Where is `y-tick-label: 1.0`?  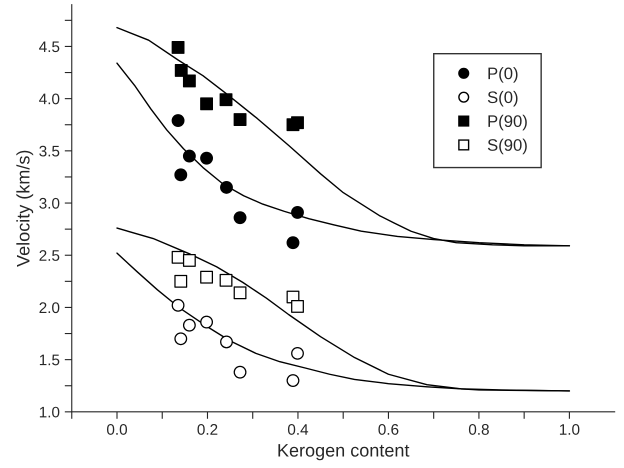 y-tick-label: 1.0 is located at coordinates (50, 412).